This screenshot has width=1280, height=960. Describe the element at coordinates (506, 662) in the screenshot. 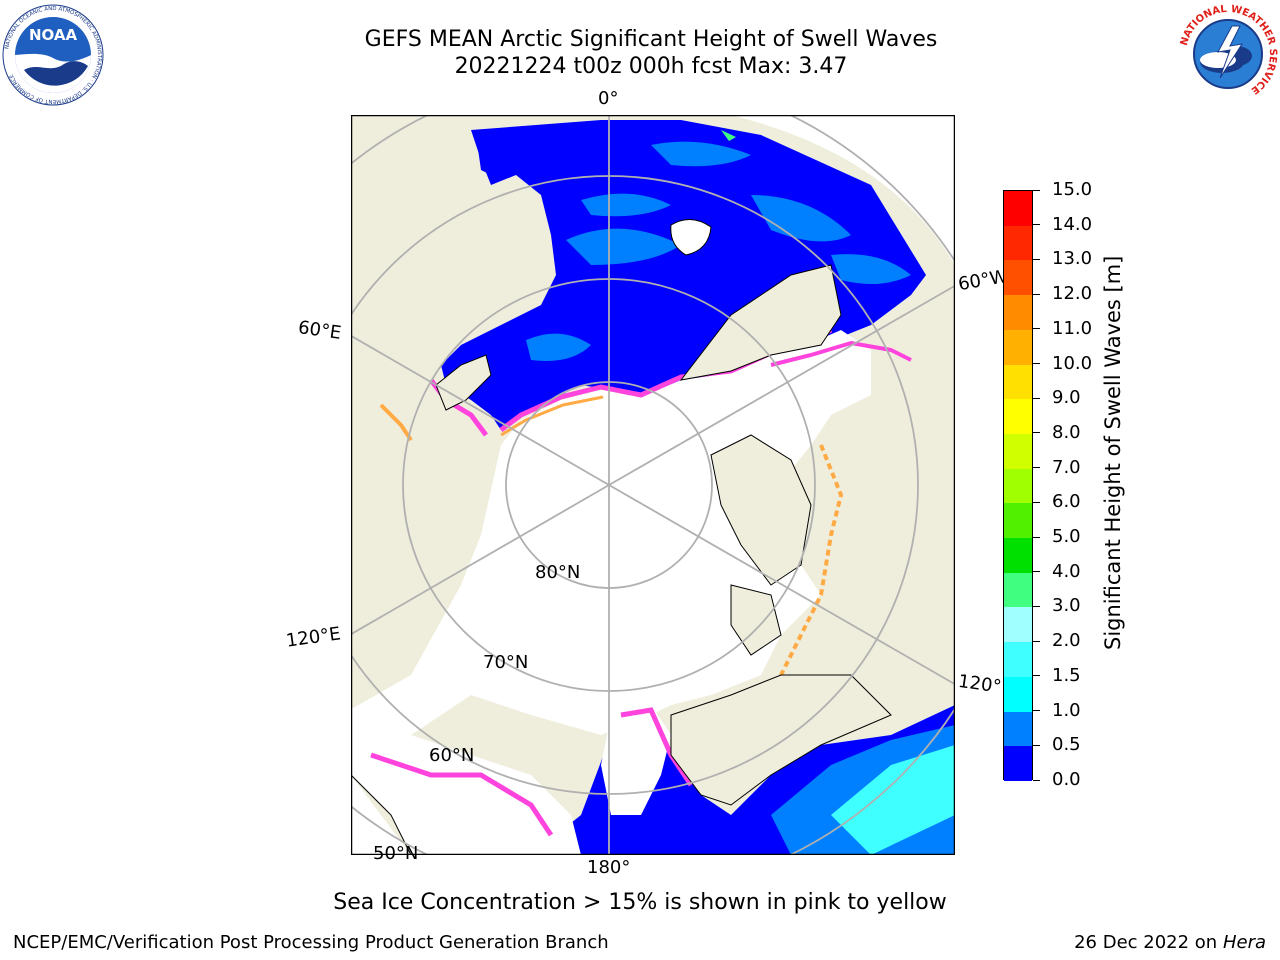

I see `lat-label-70n: 70°N` at that location.